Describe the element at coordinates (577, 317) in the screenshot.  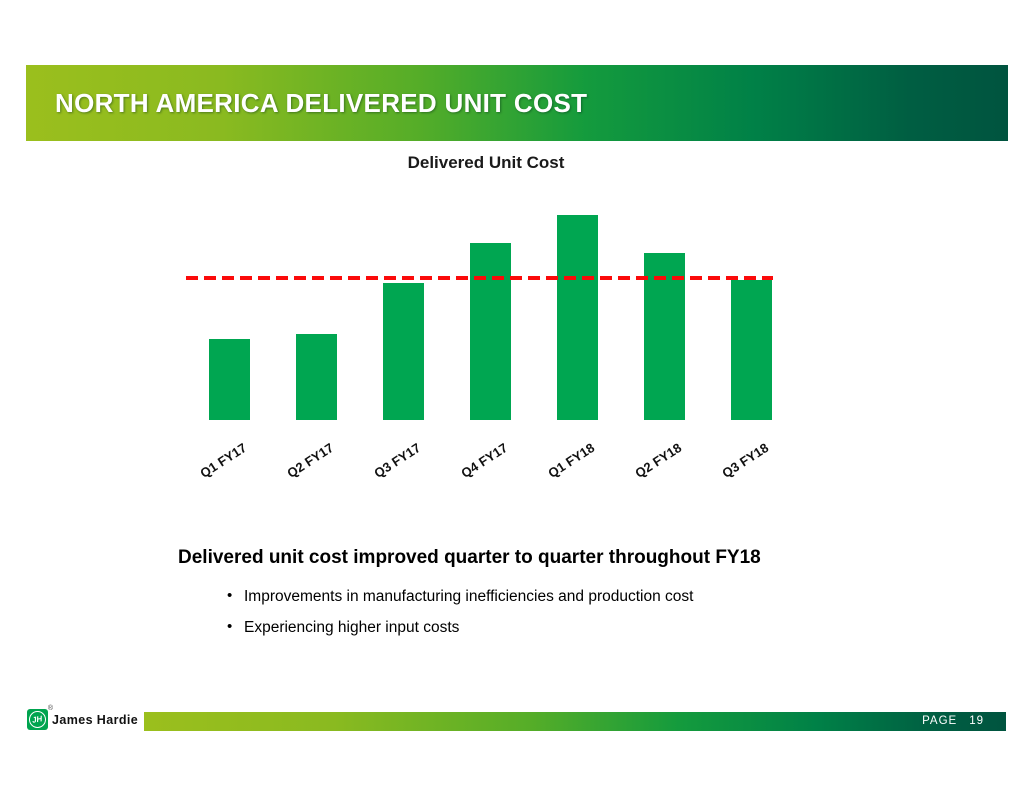
I see `bar-q1-fy18` at that location.